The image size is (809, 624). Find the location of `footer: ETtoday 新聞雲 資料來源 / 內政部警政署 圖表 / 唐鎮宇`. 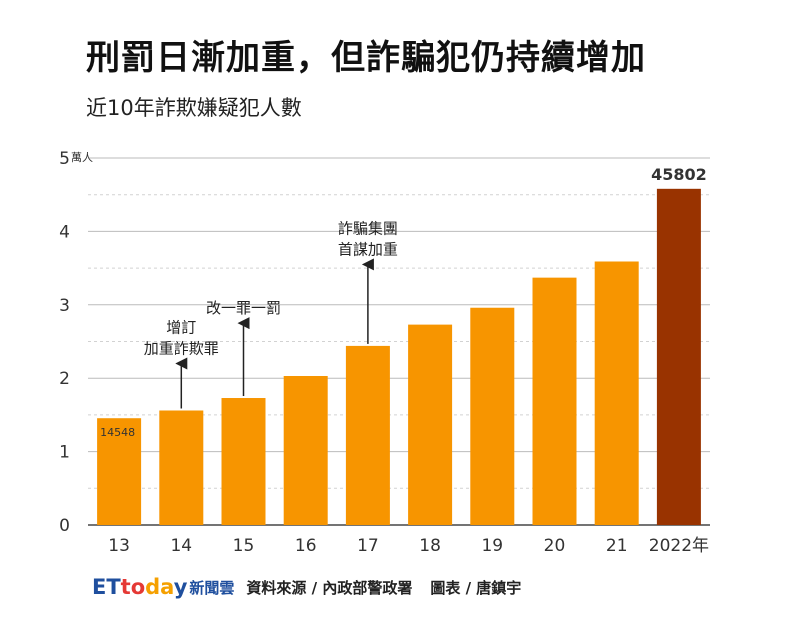

footer: ETtoday 新聞雲 資料來源 / 內政部警政署 圖表 / 唐鎮宇 is located at coordinates (306, 587).